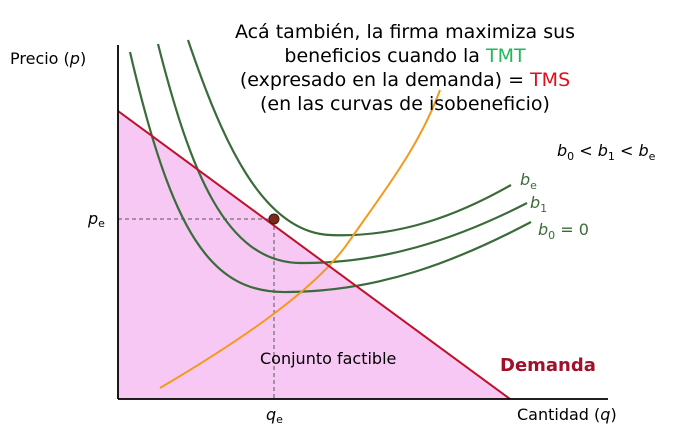  I want to click on curve-b0-eq: = 0, so click(572, 229).